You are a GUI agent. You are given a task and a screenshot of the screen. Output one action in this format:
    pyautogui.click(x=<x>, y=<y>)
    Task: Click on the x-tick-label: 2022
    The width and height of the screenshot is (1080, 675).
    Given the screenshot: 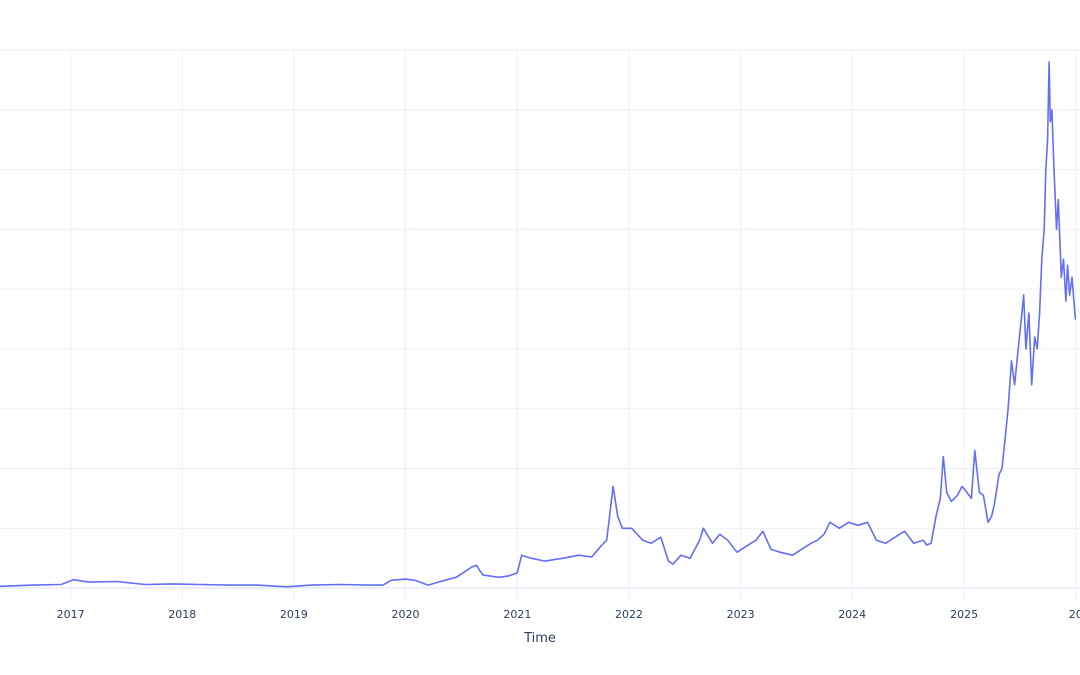 What is the action you would take?
    pyautogui.click(x=629, y=614)
    